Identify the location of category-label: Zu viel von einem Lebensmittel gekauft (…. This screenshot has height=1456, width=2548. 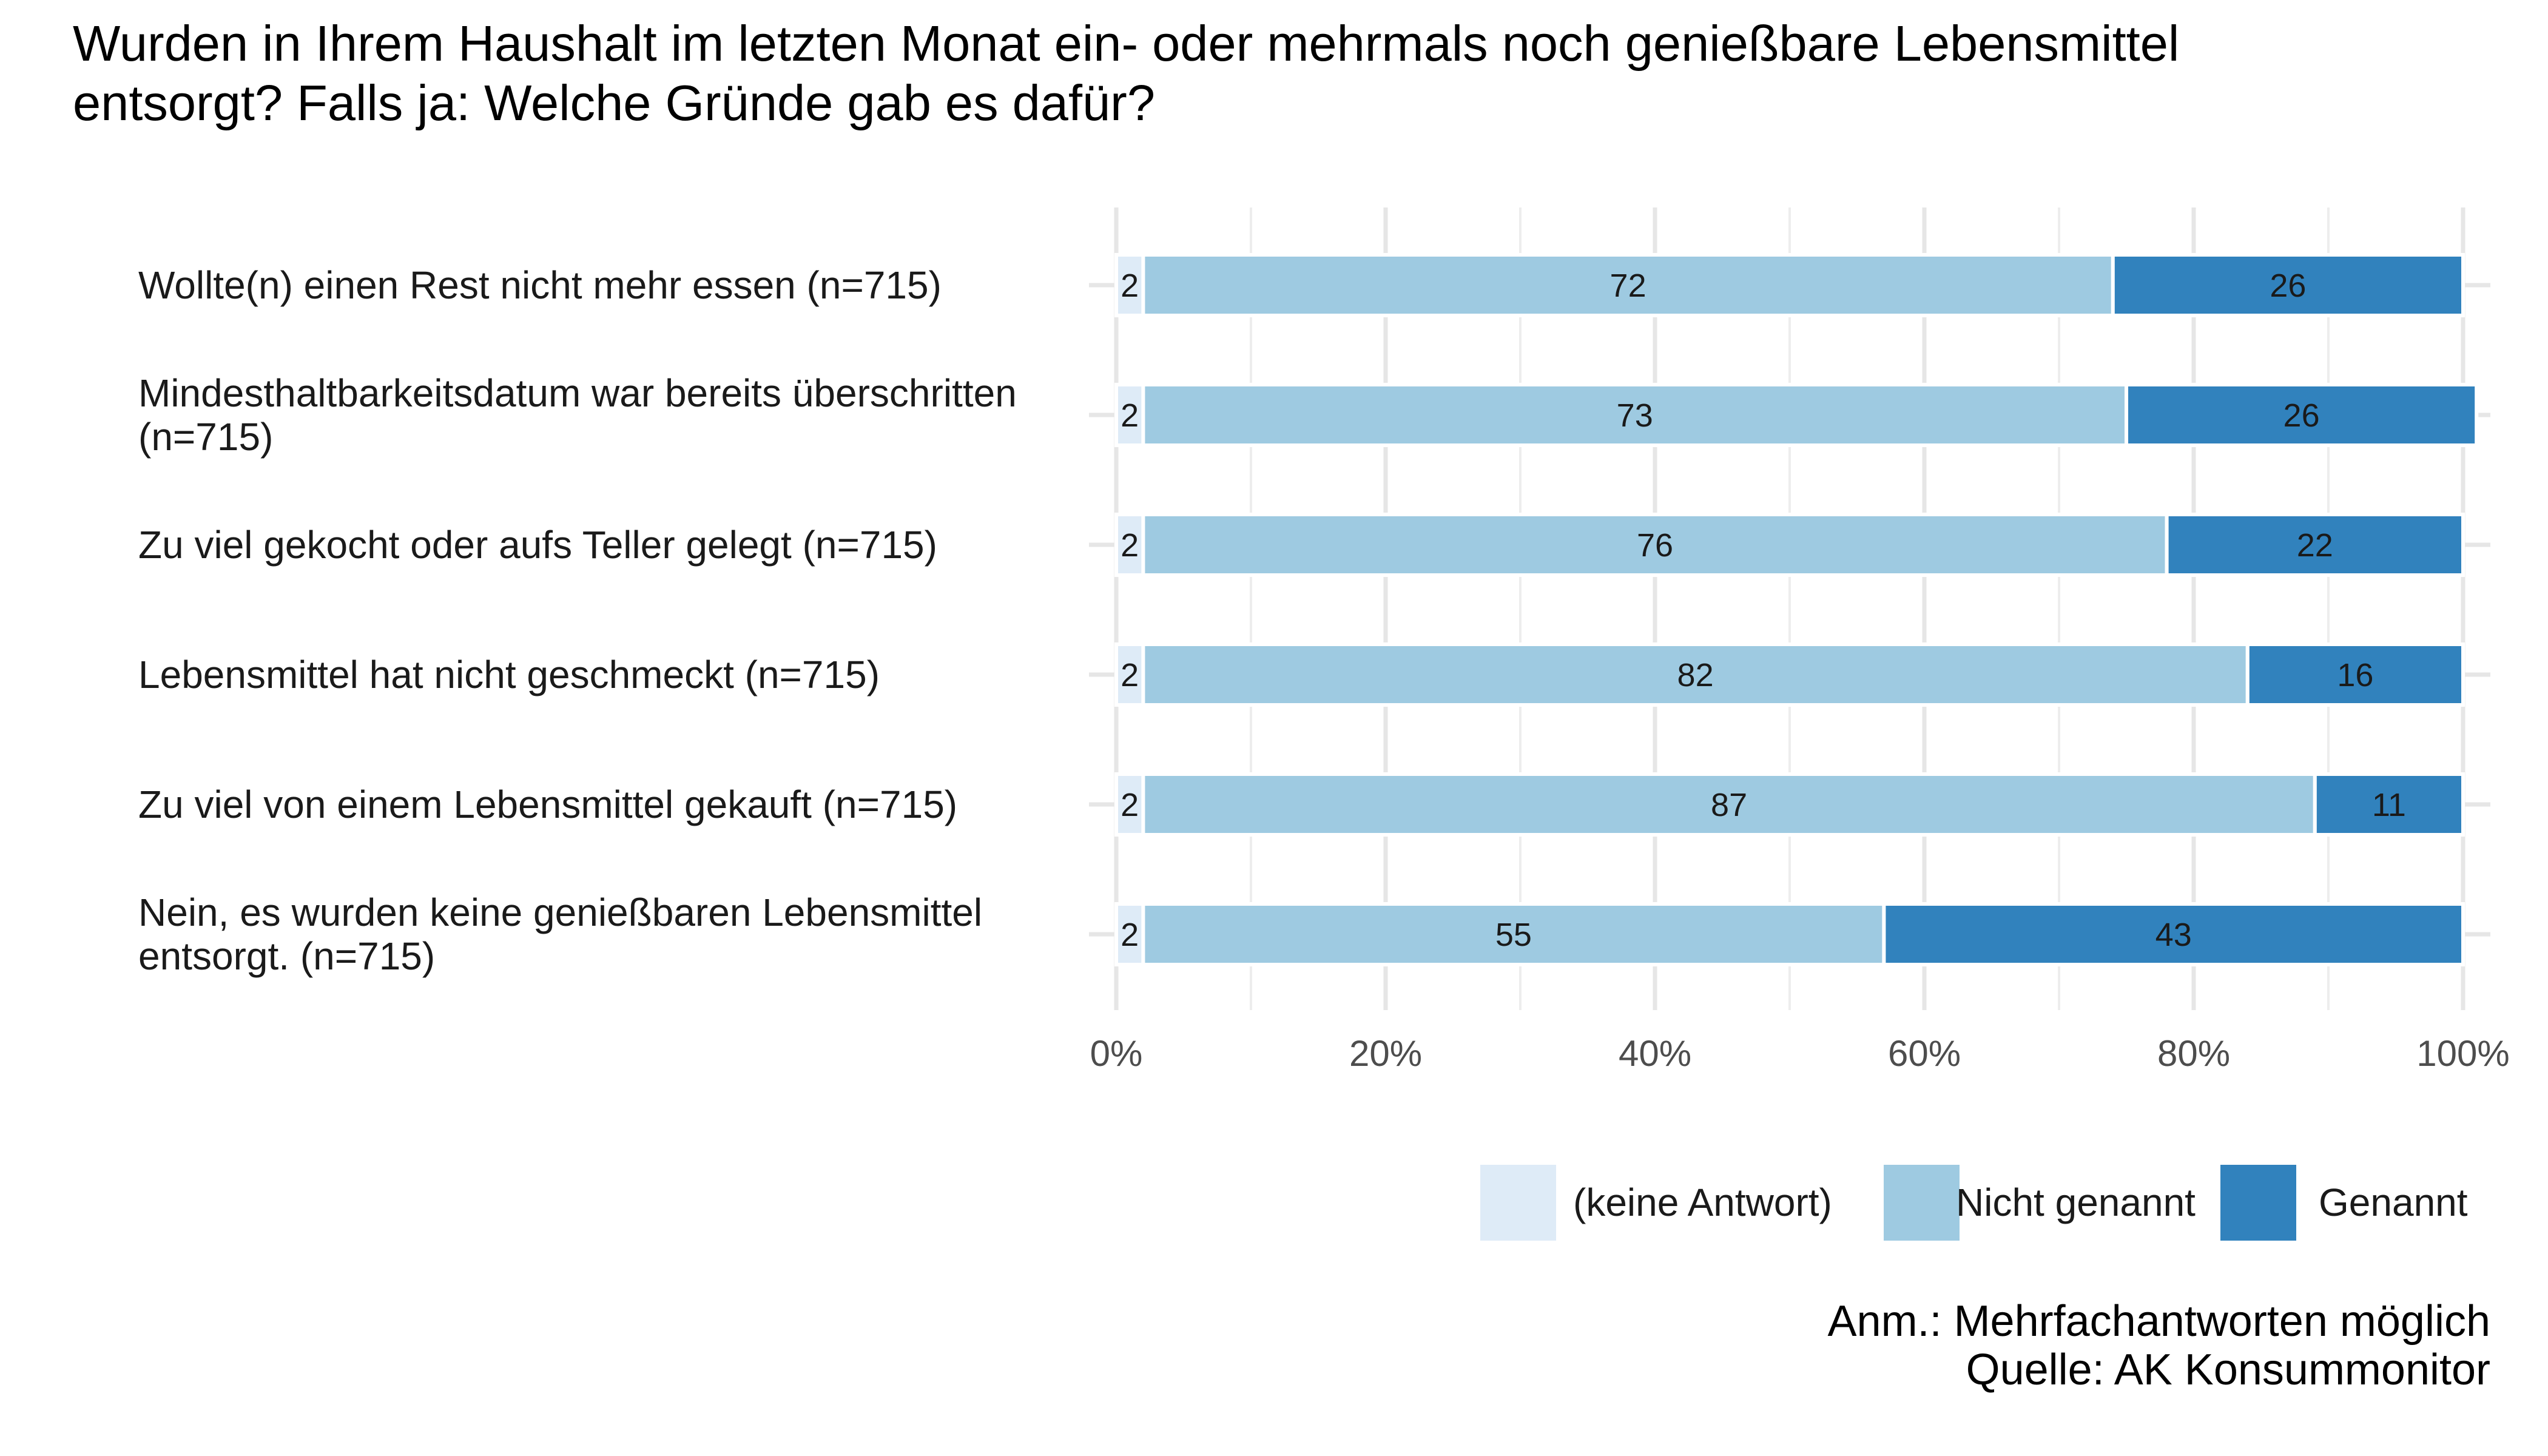
(547, 804).